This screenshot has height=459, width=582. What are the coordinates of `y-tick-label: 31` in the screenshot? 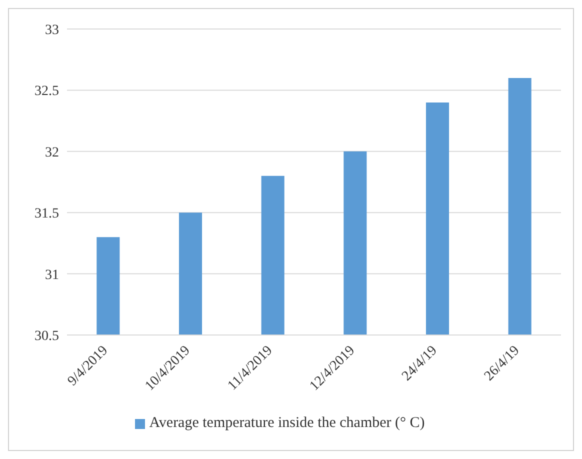 It's located at (52, 275).